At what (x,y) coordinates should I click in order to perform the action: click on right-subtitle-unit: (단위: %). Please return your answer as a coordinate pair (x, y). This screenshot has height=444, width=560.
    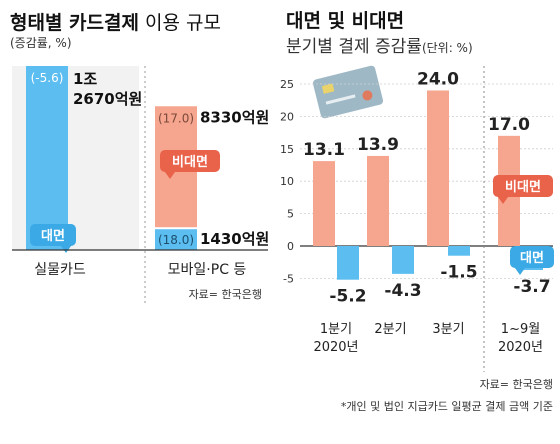
    Looking at the image, I should click on (447, 48).